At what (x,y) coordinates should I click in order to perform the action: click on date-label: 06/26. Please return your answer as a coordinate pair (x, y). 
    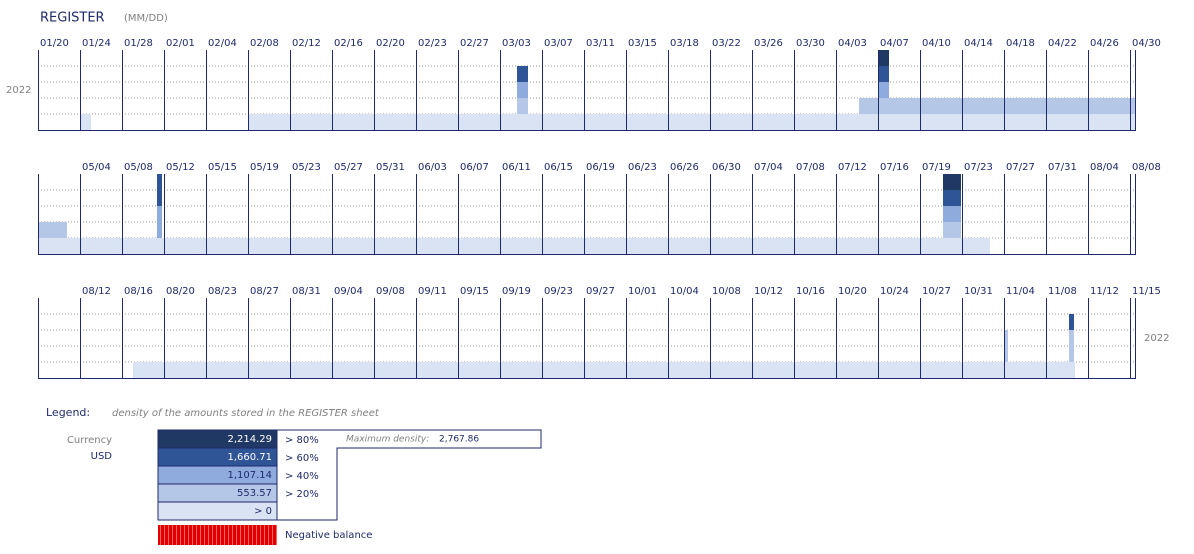
    Looking at the image, I should click on (684, 167).